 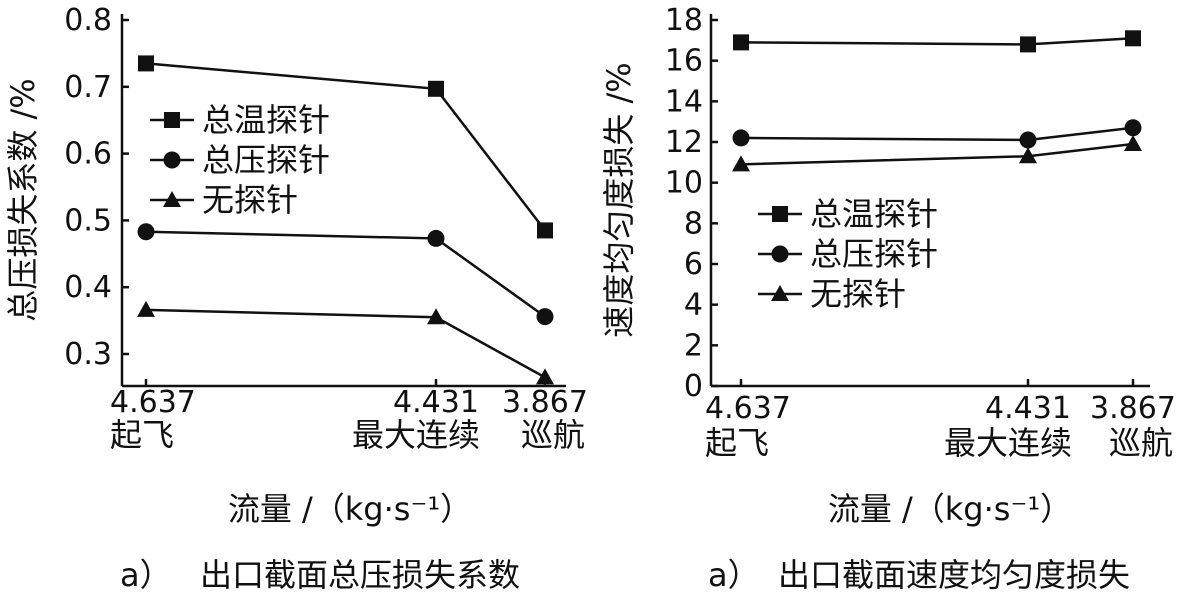 I want to click on chart-b-caption-letter: a）, so click(x=734, y=575).